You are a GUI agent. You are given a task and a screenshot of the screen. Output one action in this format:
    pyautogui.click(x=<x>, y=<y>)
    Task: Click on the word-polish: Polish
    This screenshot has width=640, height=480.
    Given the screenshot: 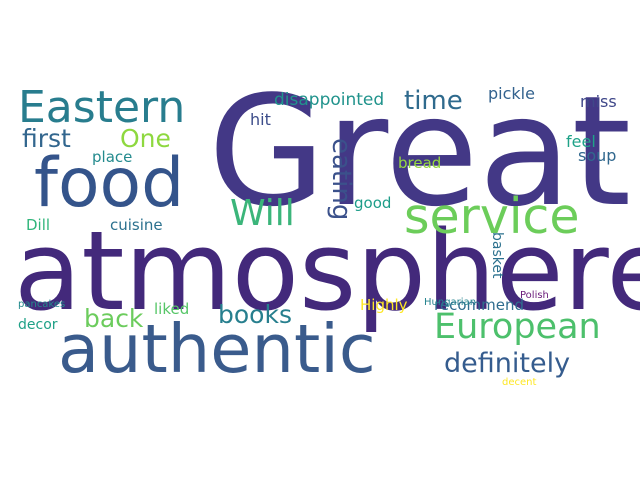 What is the action you would take?
    pyautogui.click(x=534, y=295)
    